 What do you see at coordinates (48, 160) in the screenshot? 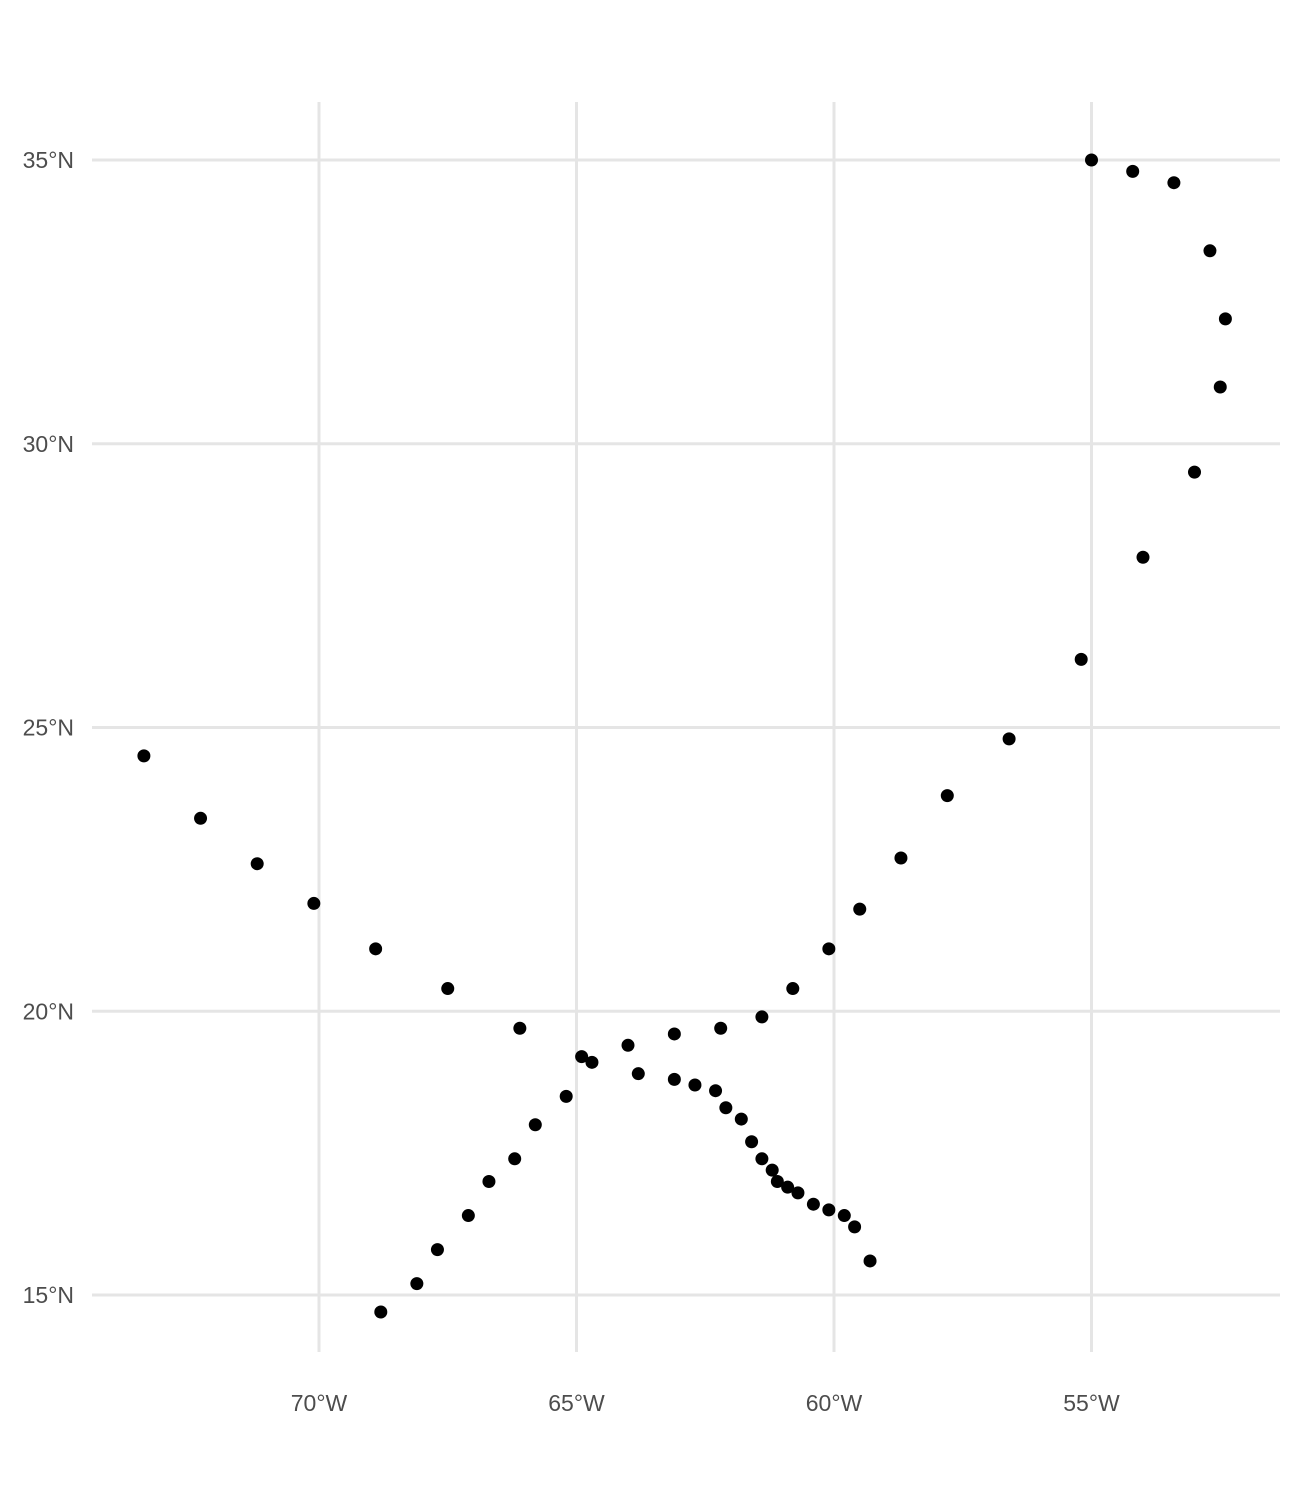
I see `y-tick-label: 35°N` at bounding box center [48, 160].